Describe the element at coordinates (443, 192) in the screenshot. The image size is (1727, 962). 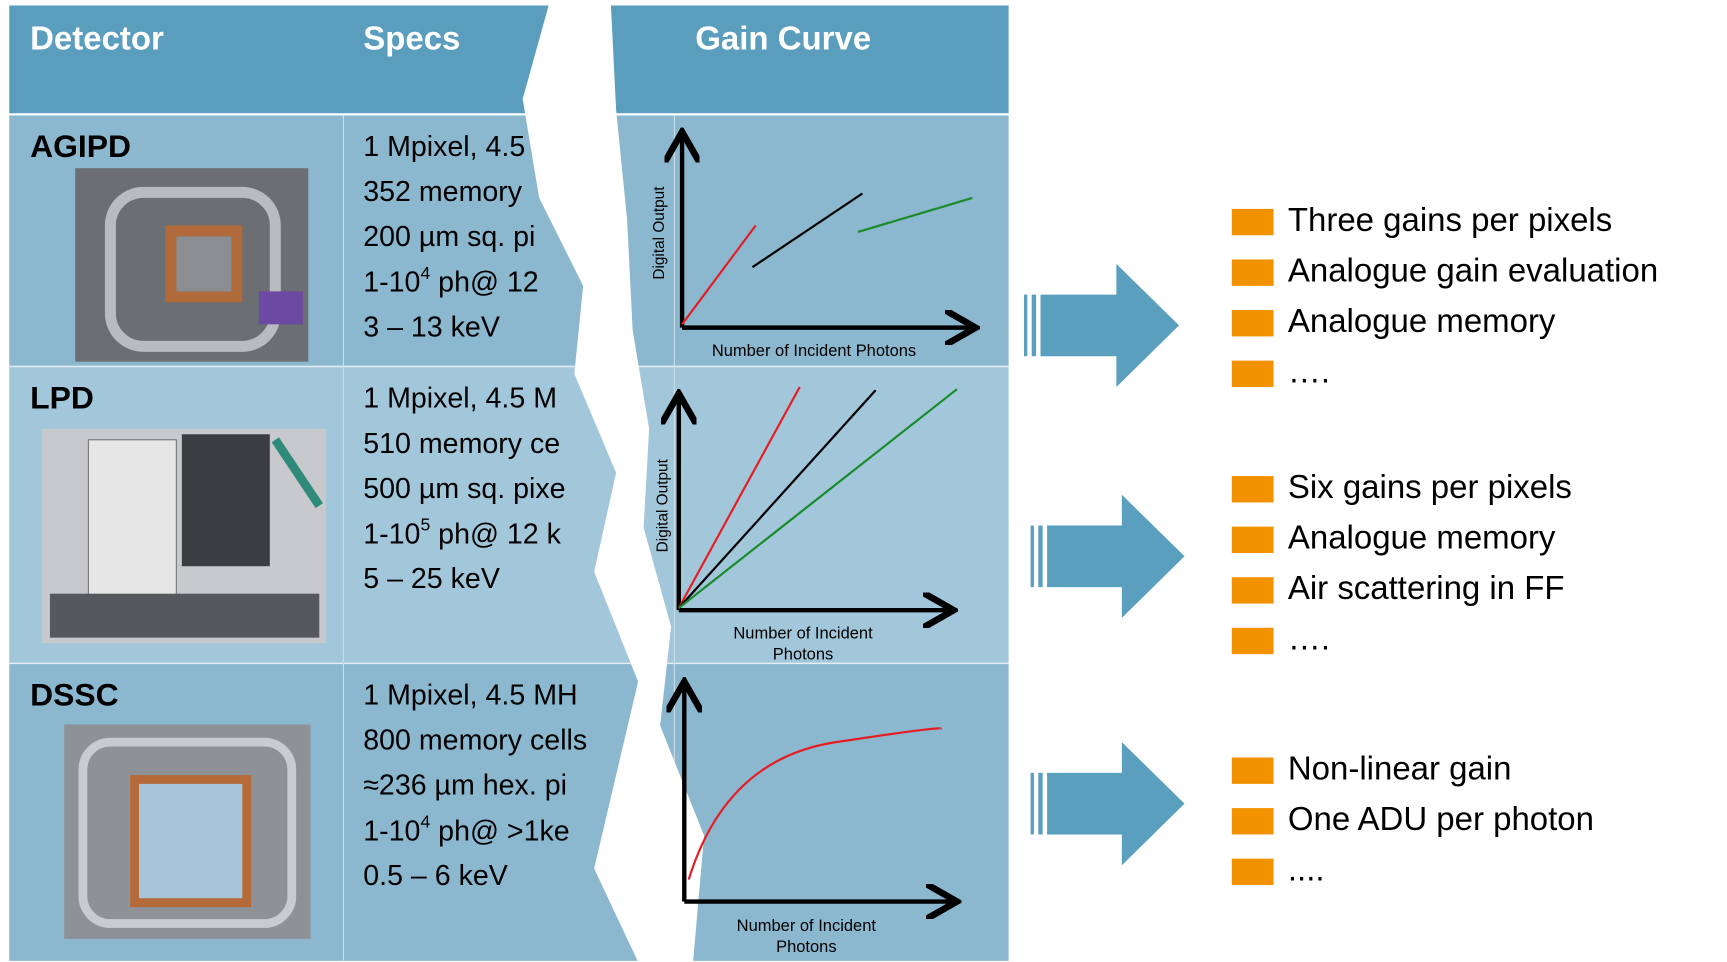
I see `spec-line: 352 memory` at that location.